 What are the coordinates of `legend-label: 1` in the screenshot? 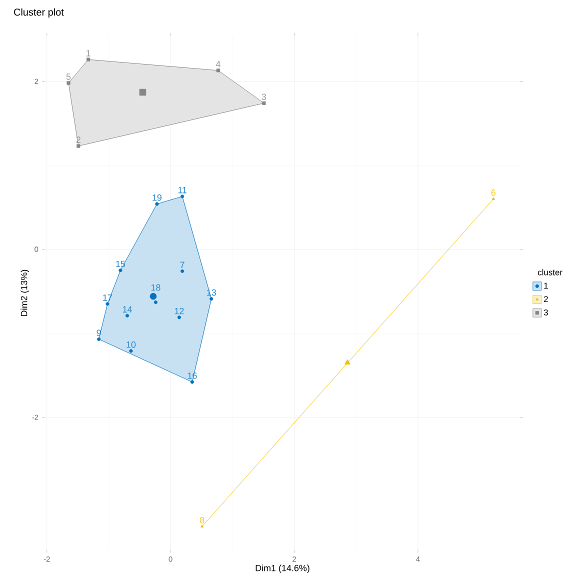 It's located at (546, 285).